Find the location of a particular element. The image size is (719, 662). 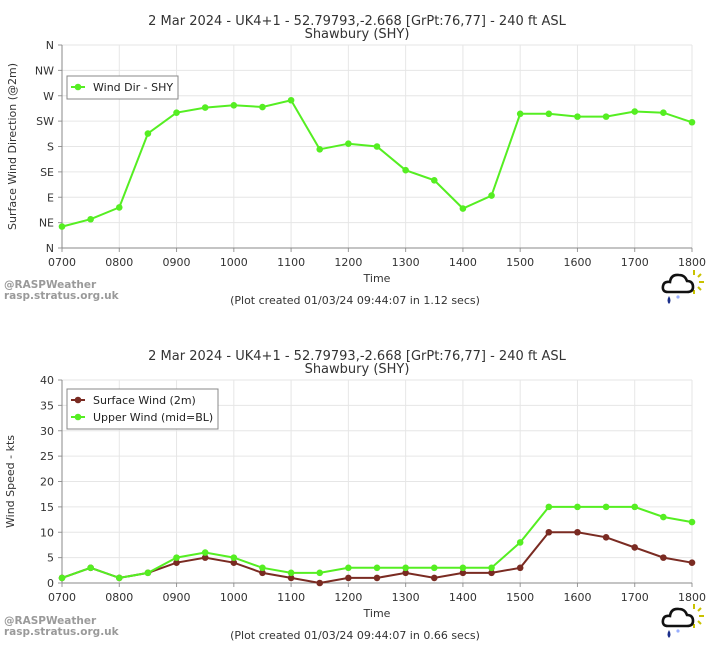

y-tick-label: 15 is located at coordinates (47, 507).